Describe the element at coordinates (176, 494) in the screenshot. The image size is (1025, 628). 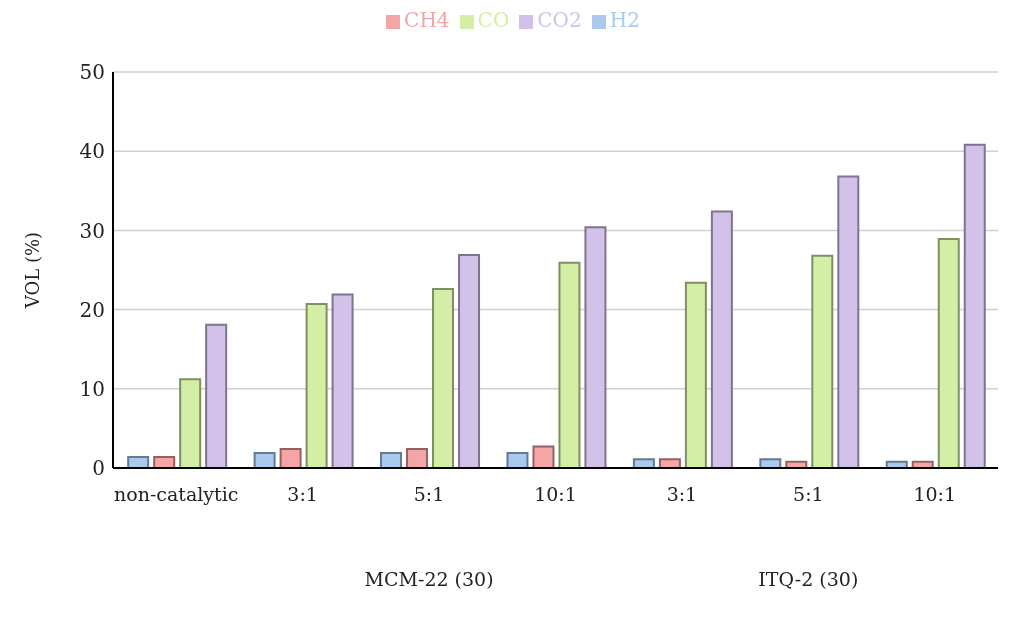
I see `x-tick-label: non-catalytic` at that location.